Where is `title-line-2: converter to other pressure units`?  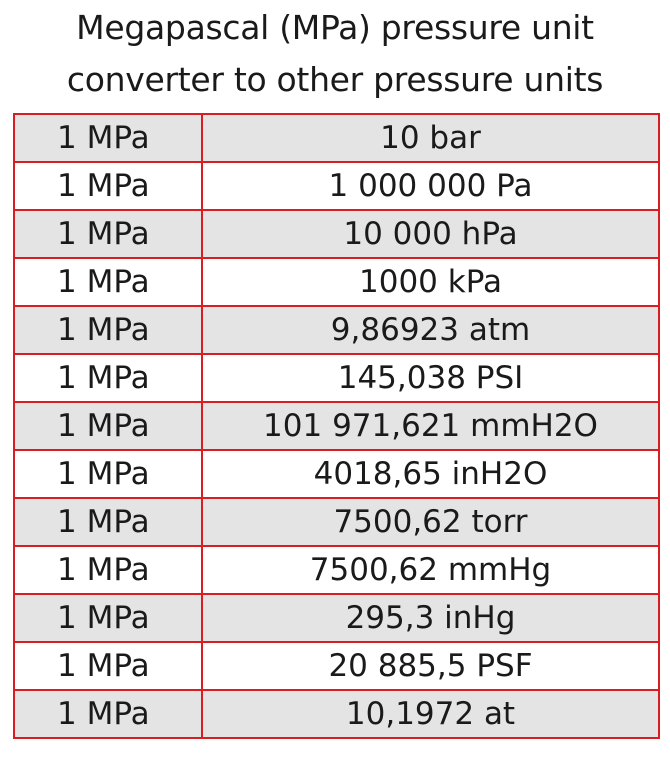
title-line-2: converter to other pressure units is located at coordinates (335, 79).